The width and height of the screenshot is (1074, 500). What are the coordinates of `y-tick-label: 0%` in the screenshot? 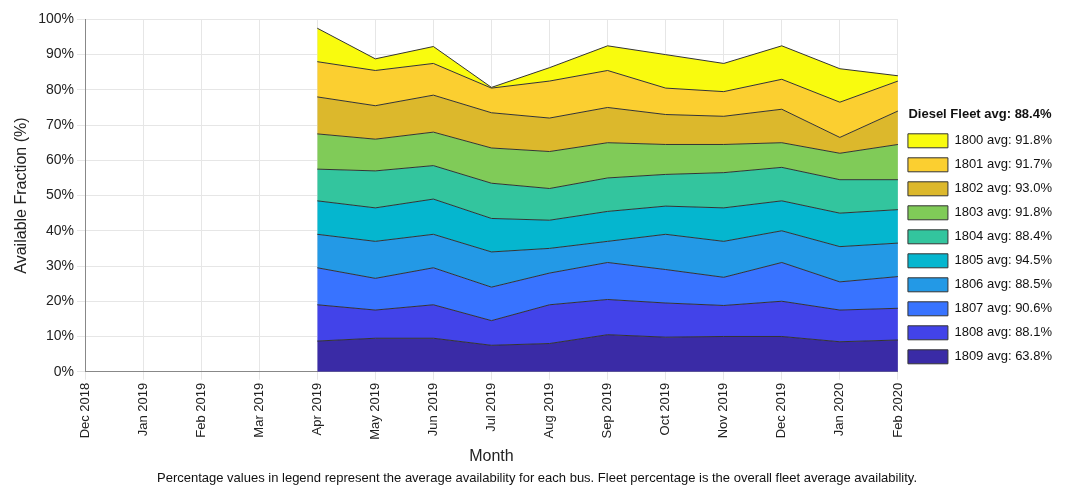 It's located at (64, 370).